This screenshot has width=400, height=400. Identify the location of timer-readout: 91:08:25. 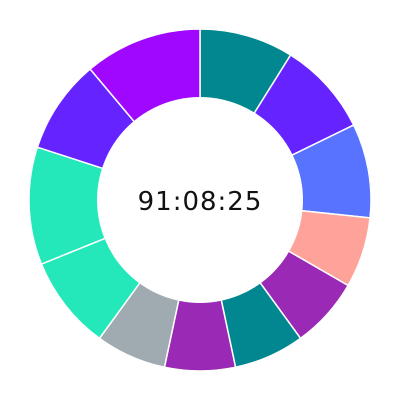
(200, 202).